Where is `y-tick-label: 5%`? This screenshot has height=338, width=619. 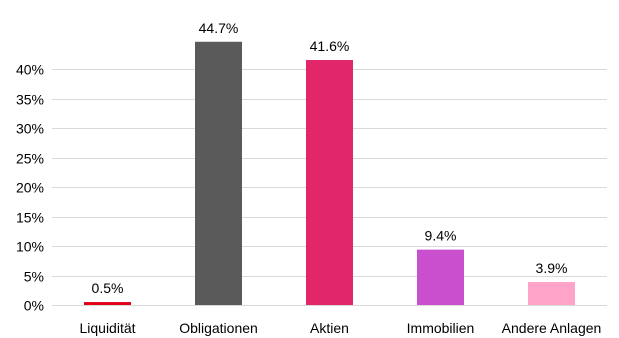
y-tick-label: 5% is located at coordinates (34, 277).